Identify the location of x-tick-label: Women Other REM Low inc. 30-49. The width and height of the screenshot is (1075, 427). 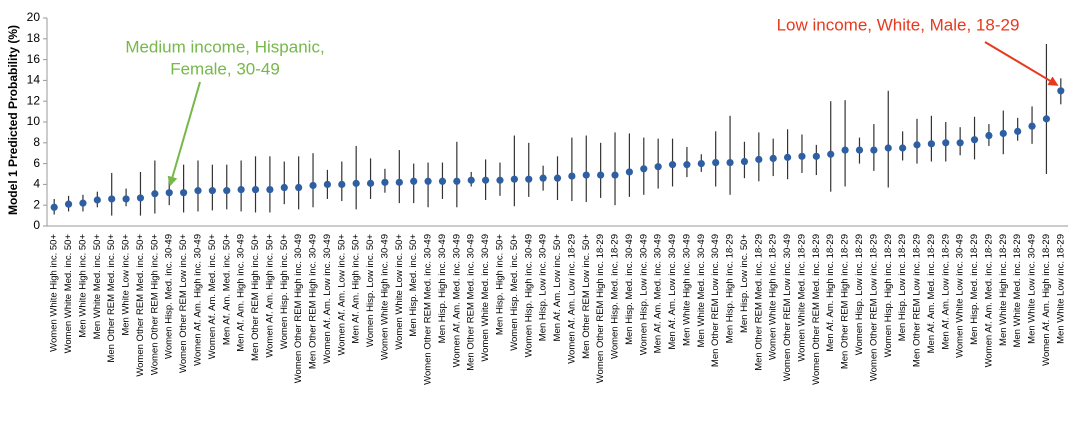
(787, 307).